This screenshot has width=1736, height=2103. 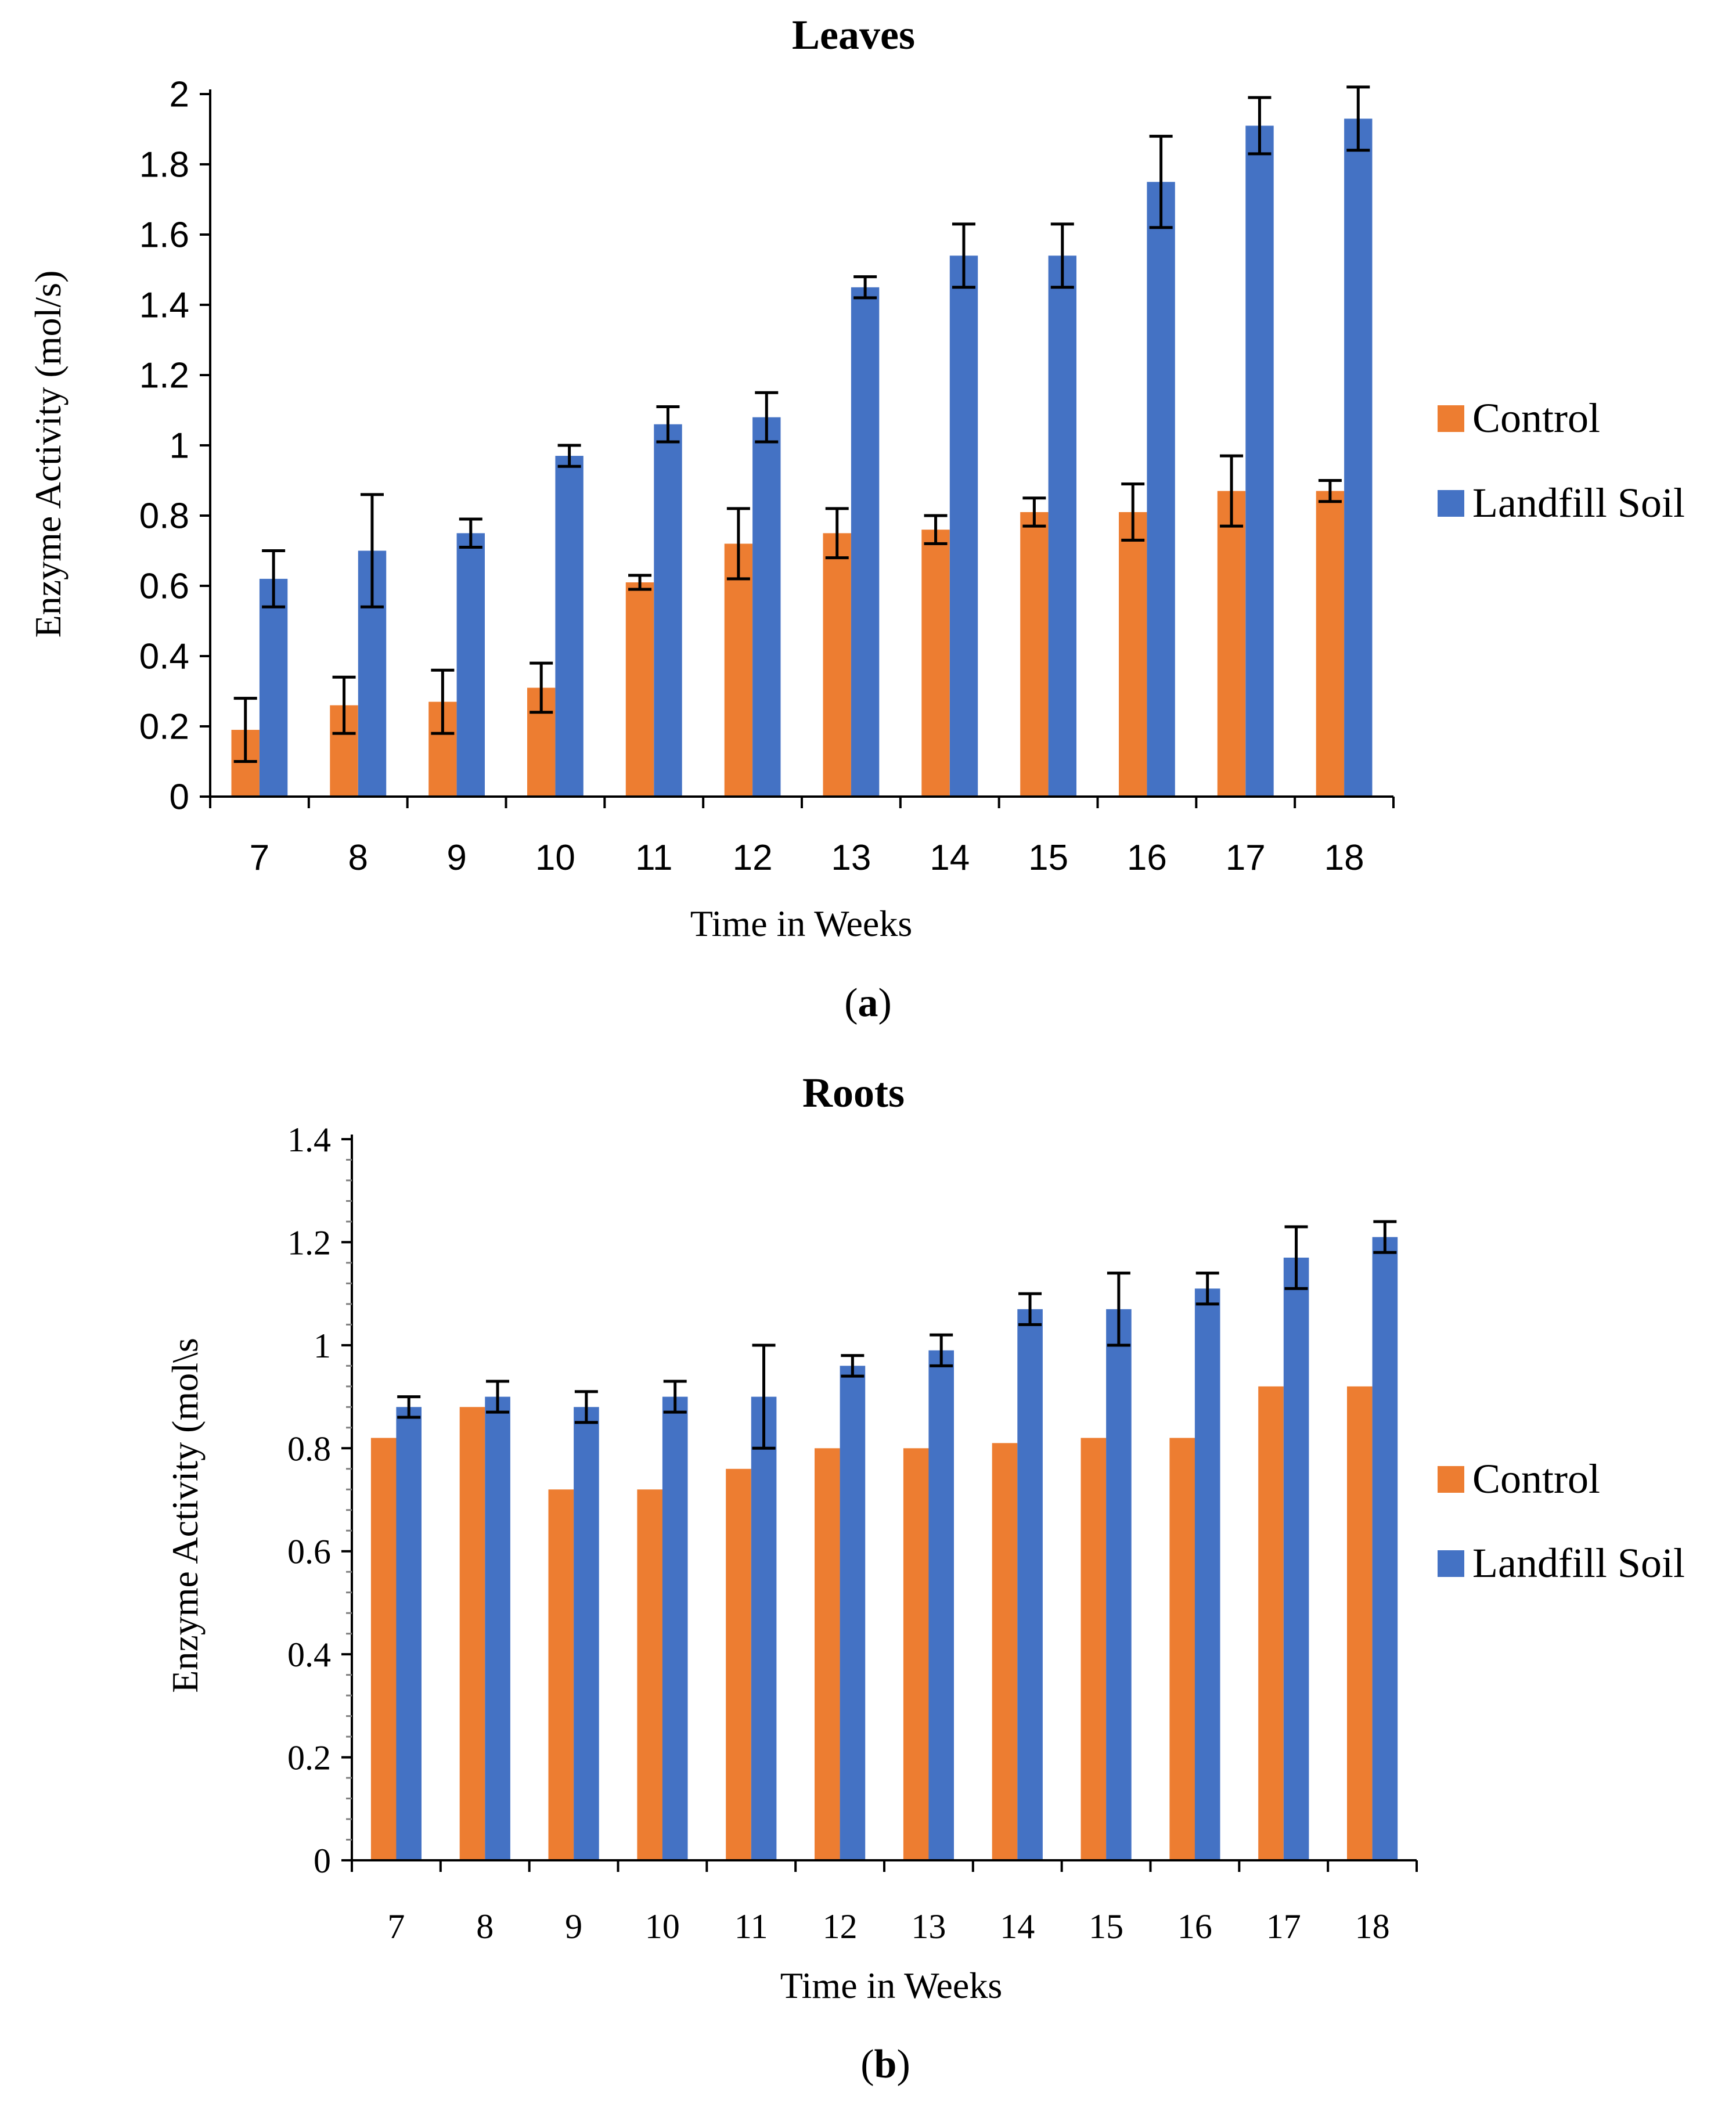 What do you see at coordinates (164, 235) in the screenshot?
I see `y-tick-label: 1.6` at bounding box center [164, 235].